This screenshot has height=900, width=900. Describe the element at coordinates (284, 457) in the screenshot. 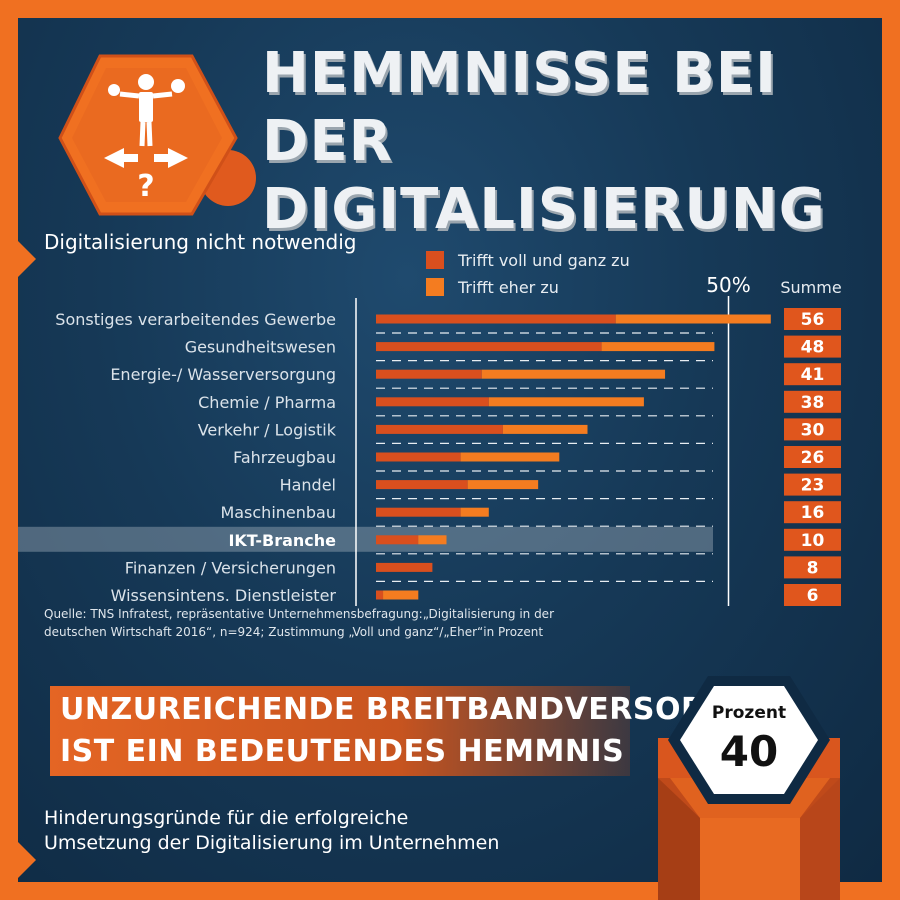

I see `category-label: Fahrzeugbau` at that location.